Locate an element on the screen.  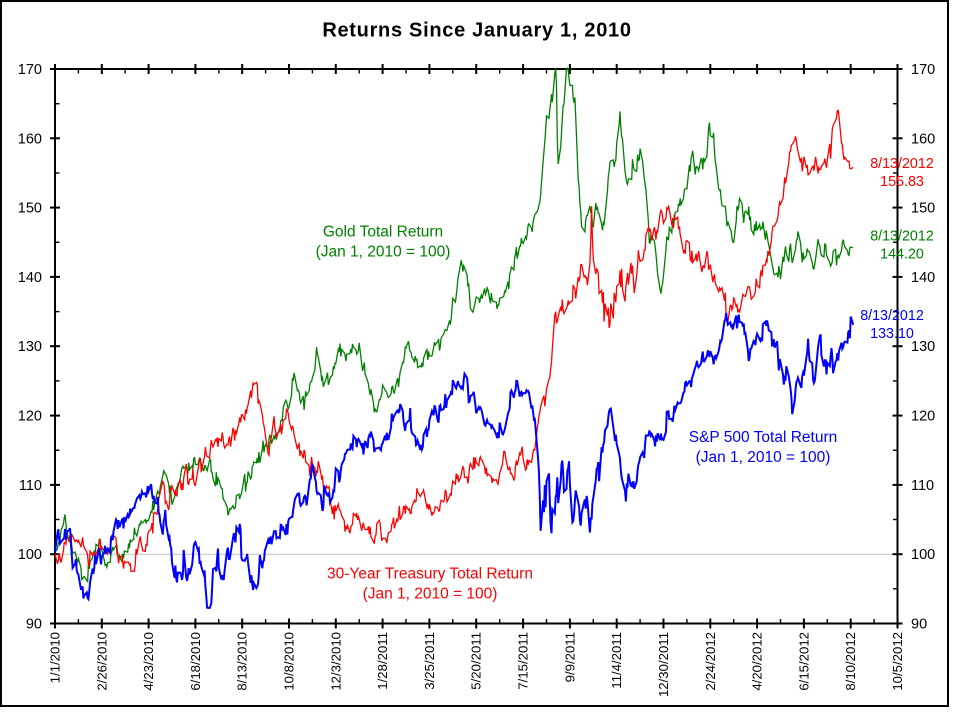
svg-text: 4/20/2012 is located at coordinates (757, 661).